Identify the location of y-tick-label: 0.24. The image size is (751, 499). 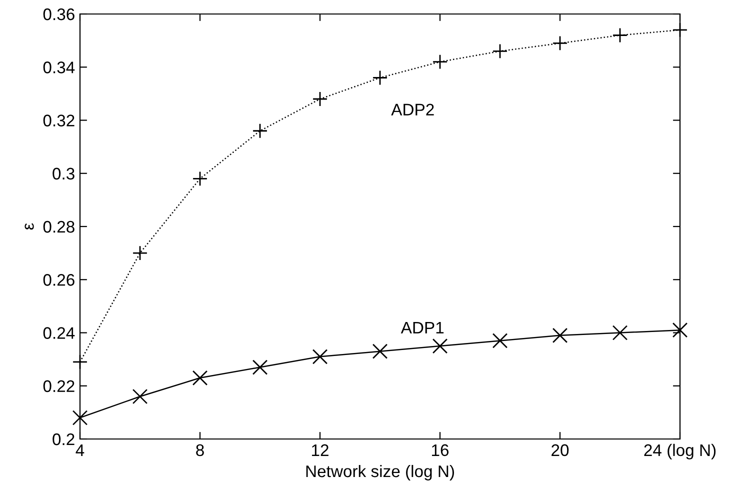
(59, 333).